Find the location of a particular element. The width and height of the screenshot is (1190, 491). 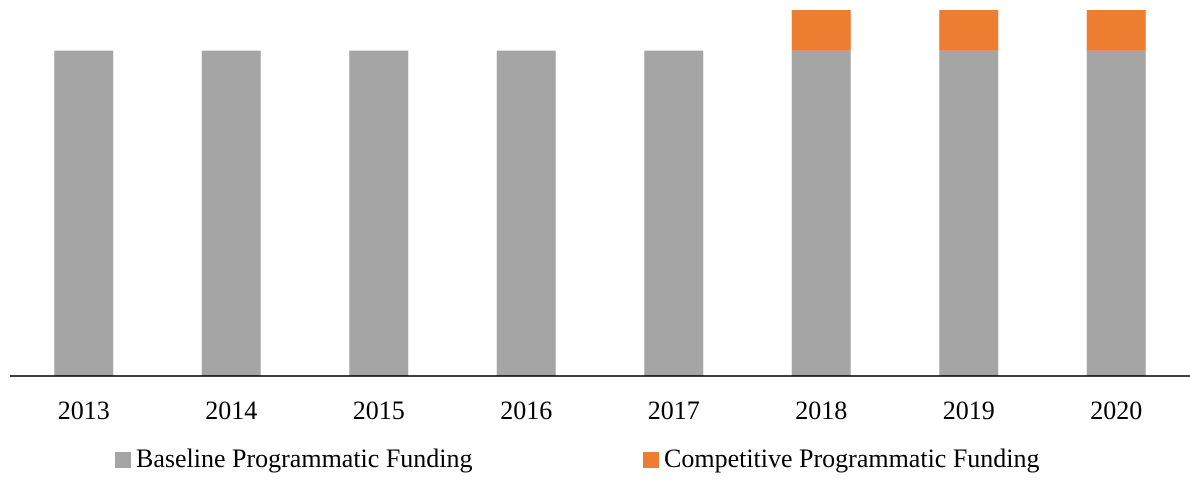

legend-label: Baseline Programmatic Funding is located at coordinates (304, 458).